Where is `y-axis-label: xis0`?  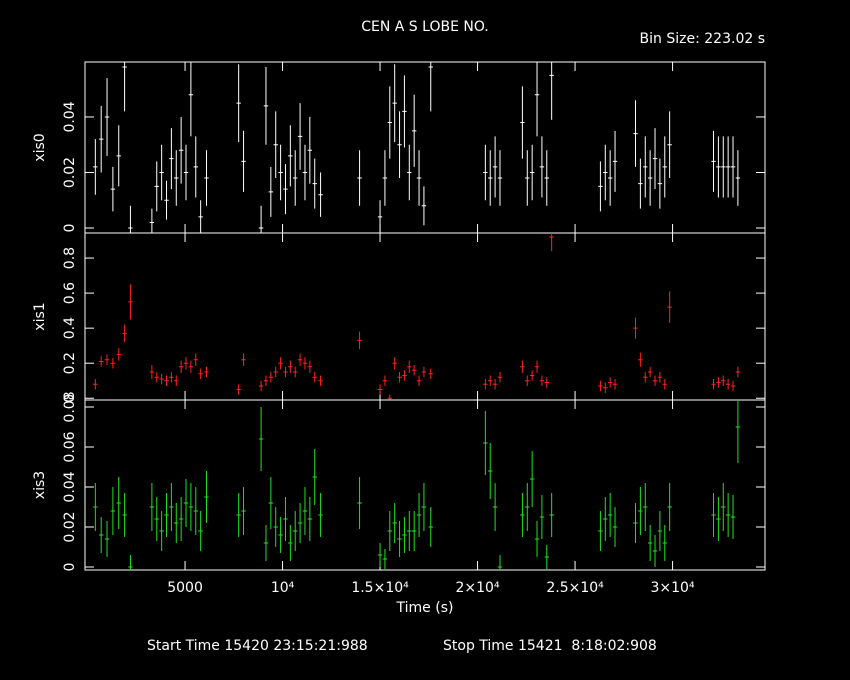
y-axis-label: xis0 is located at coordinates (40, 147).